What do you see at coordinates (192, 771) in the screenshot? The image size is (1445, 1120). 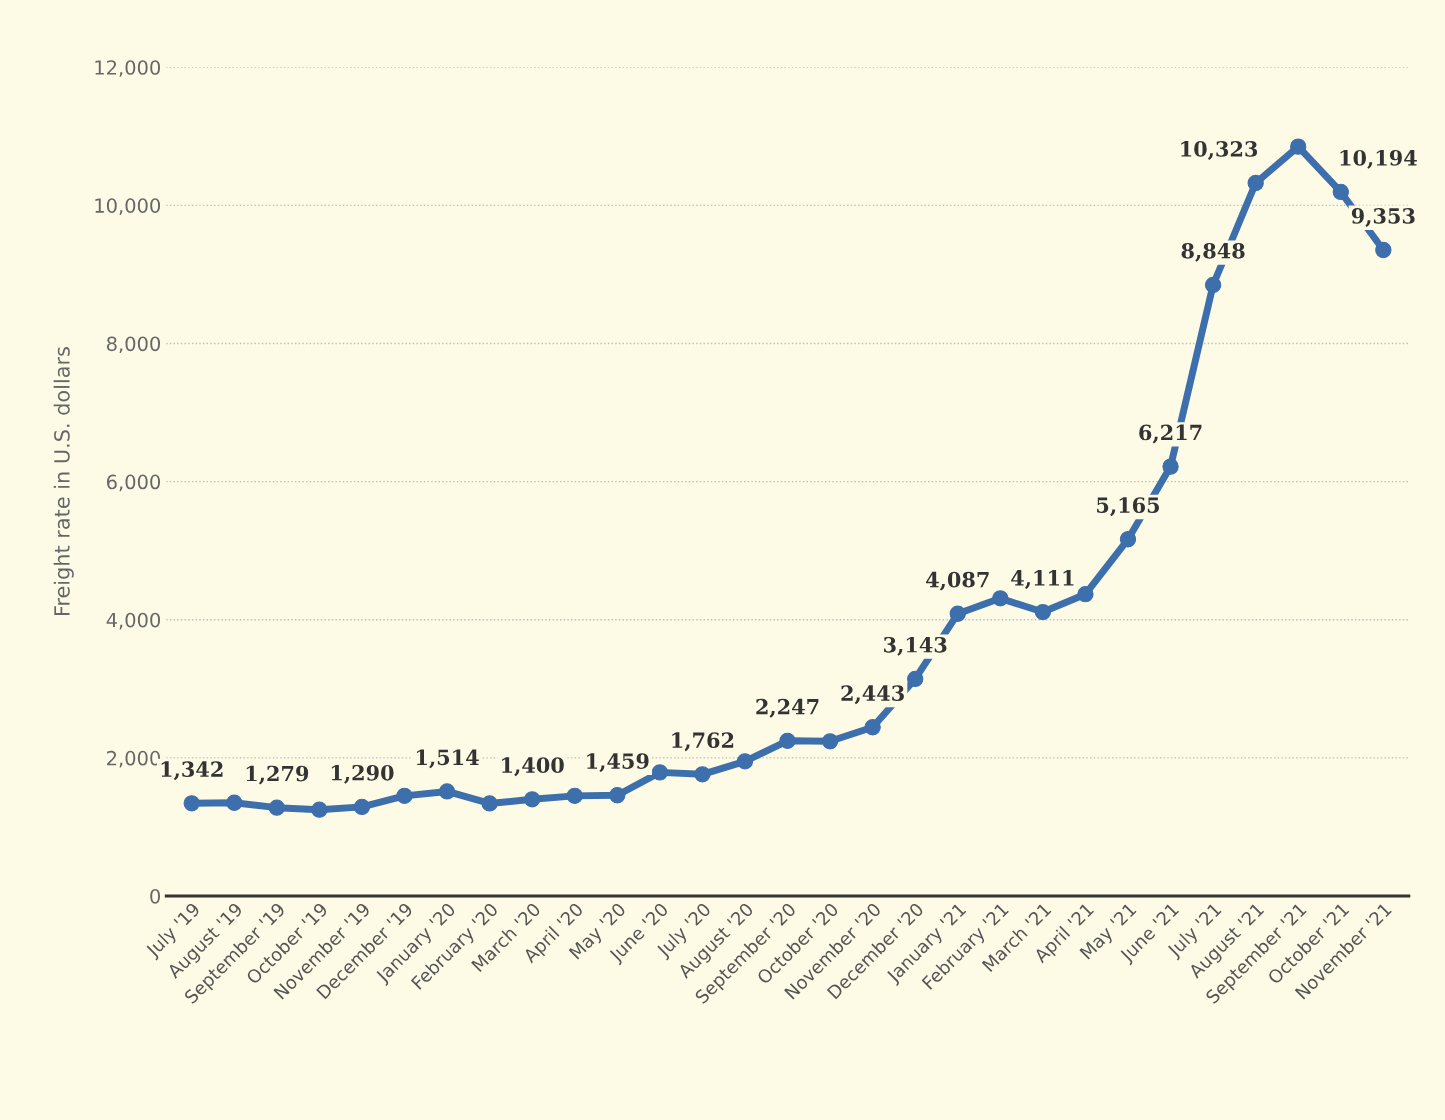 I see `data-label: 1,342` at bounding box center [192, 771].